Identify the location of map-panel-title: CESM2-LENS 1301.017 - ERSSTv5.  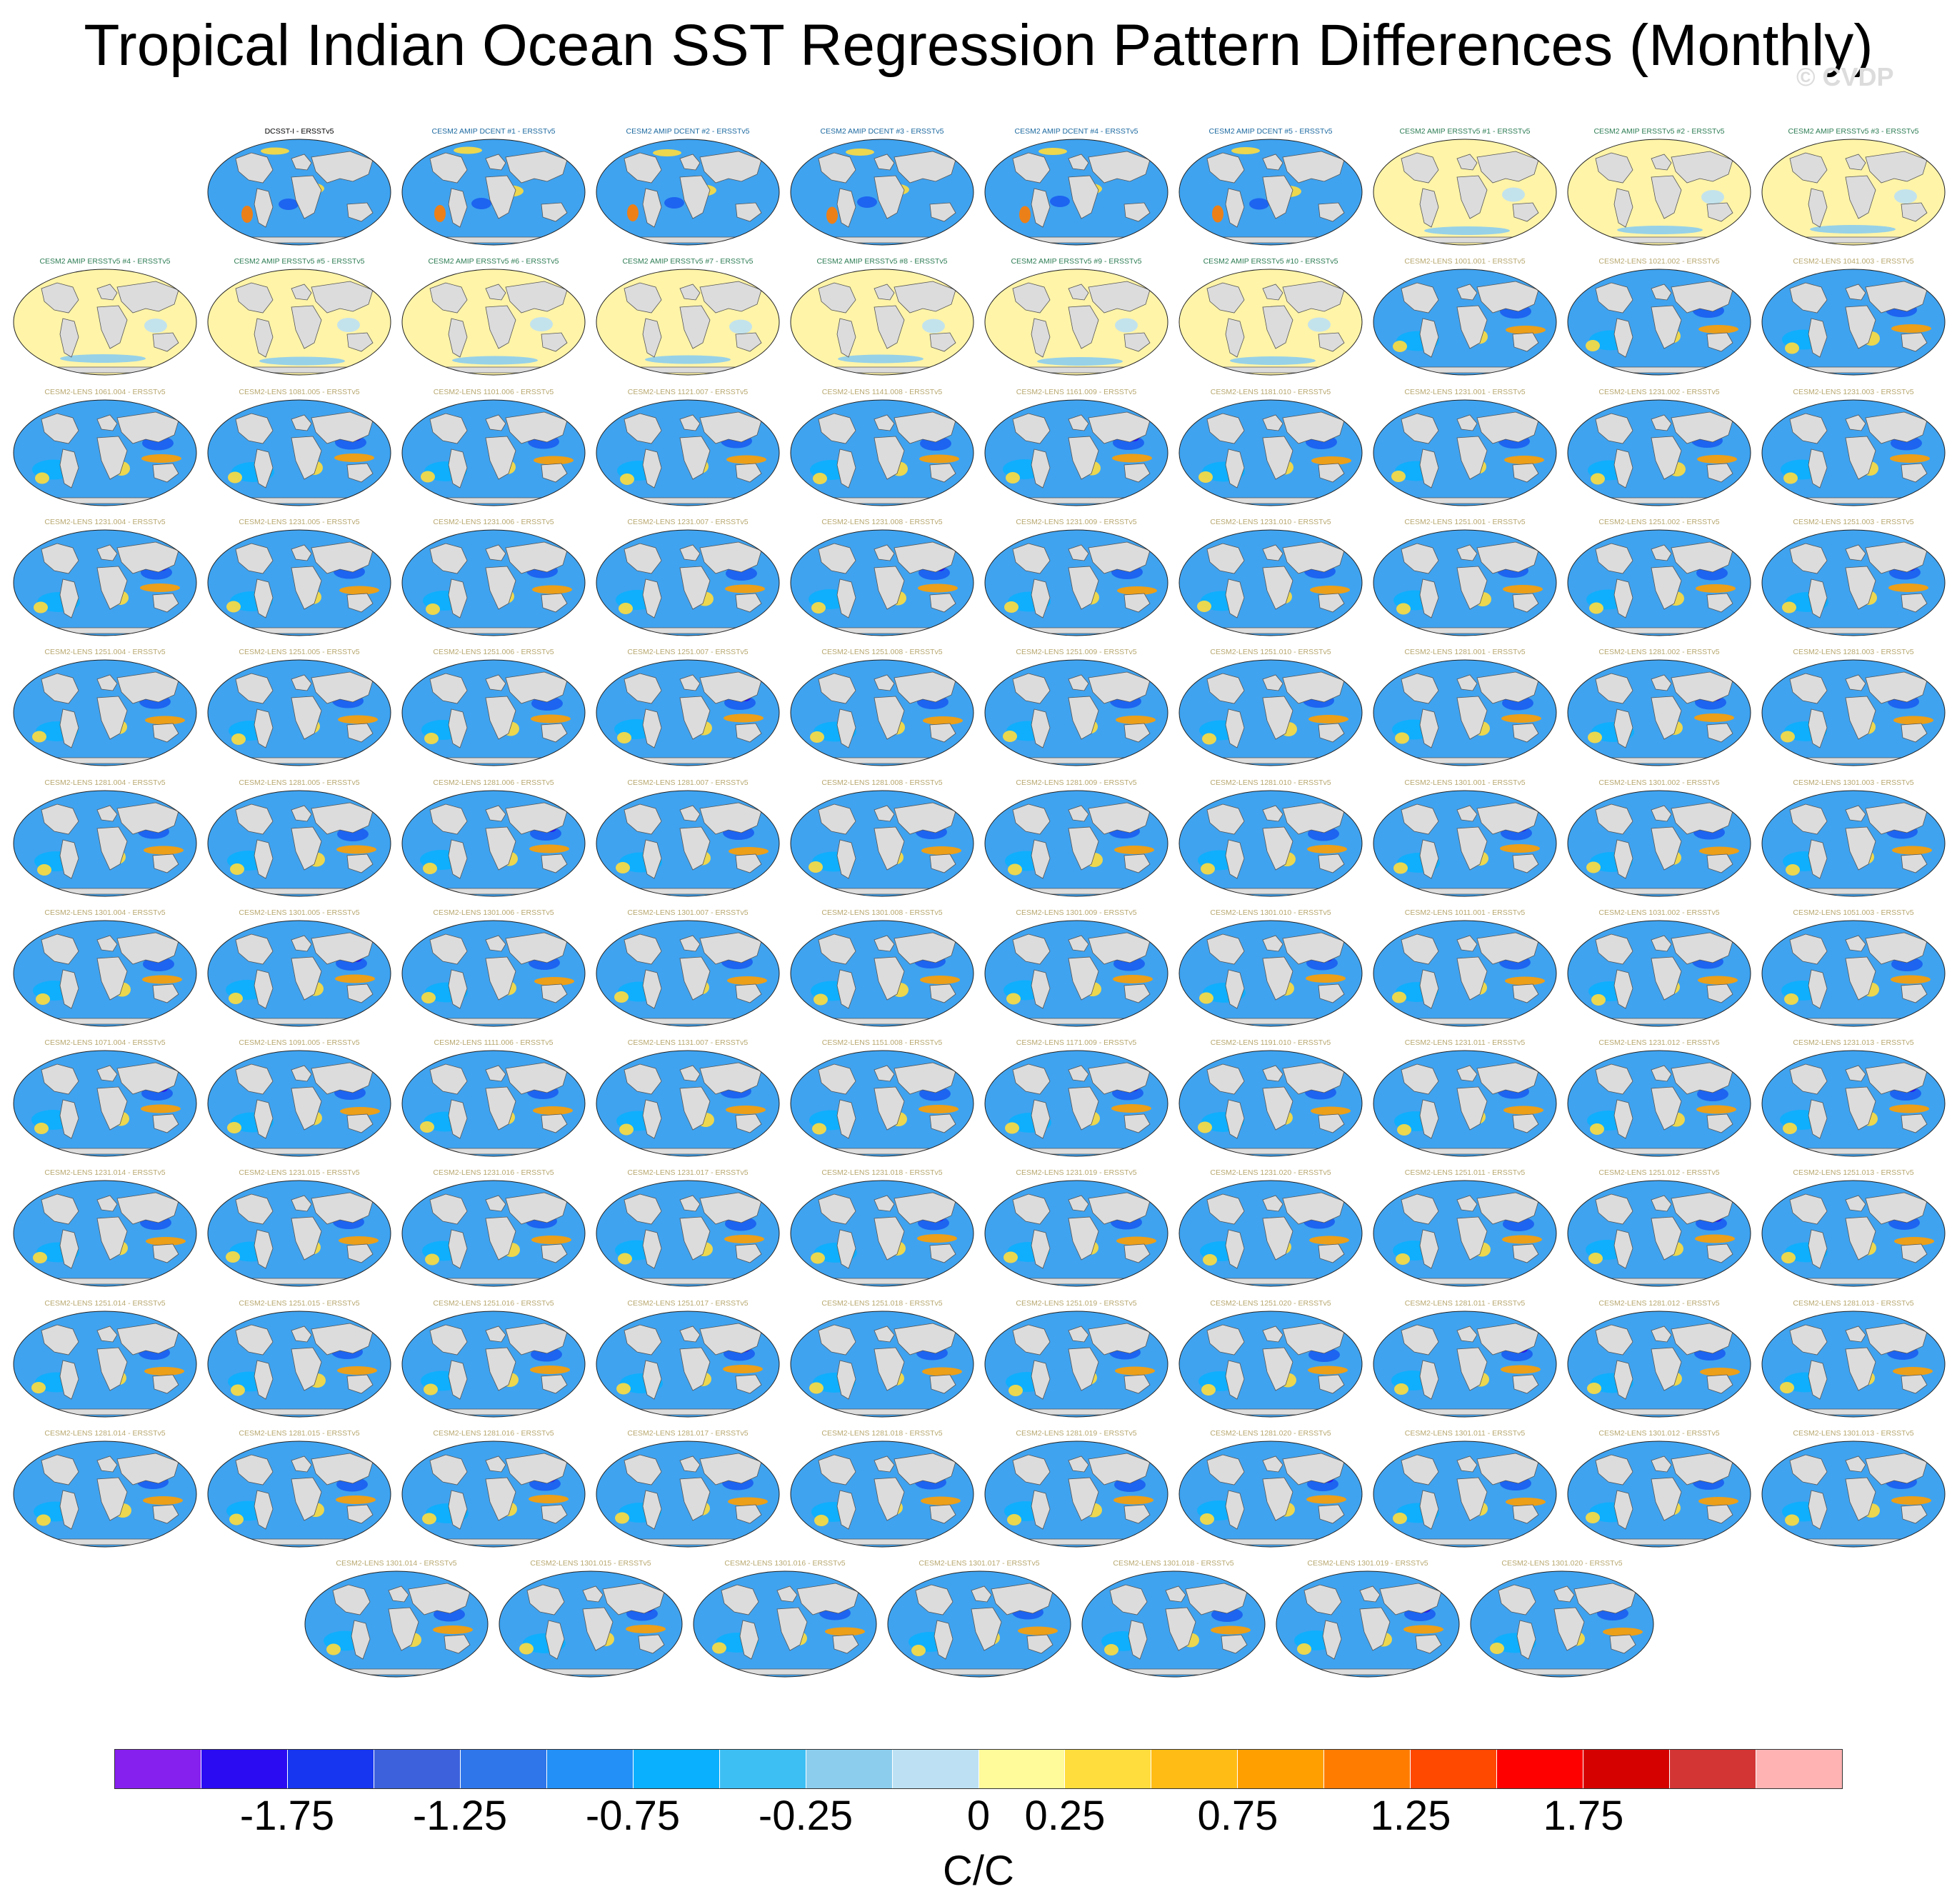
(979, 1563).